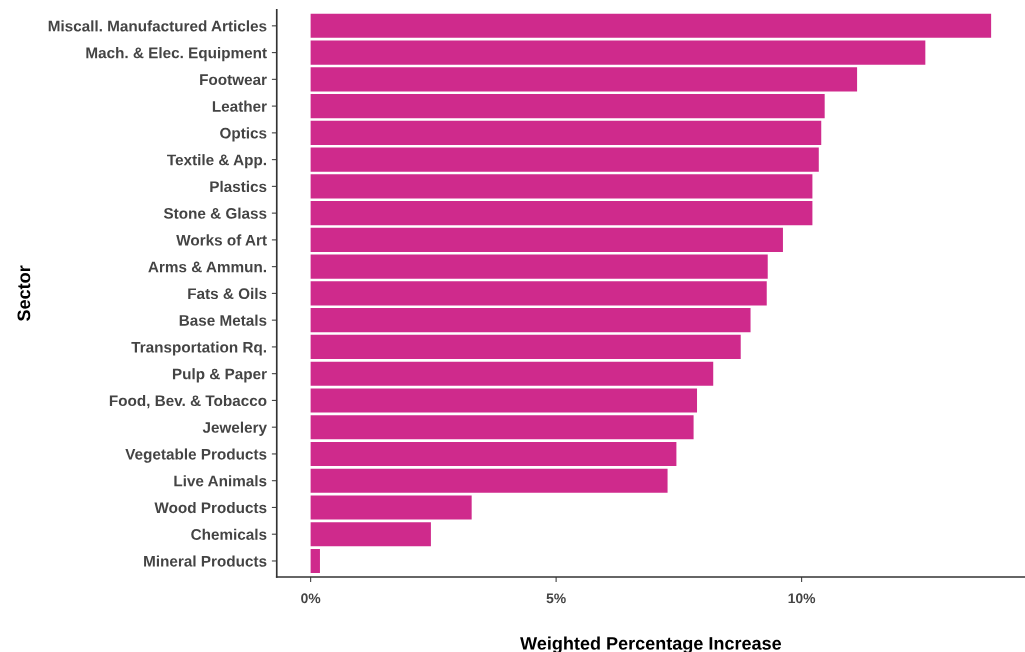 This screenshot has width=1025, height=652. Describe the element at coordinates (243, 134) in the screenshot. I see `y-tick-label: Optics` at that location.